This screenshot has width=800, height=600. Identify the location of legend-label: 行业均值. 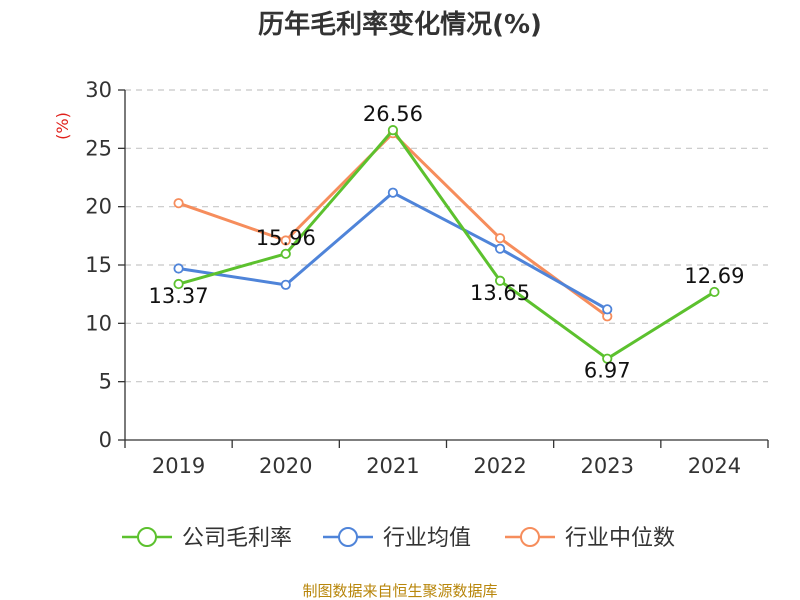
(427, 538).